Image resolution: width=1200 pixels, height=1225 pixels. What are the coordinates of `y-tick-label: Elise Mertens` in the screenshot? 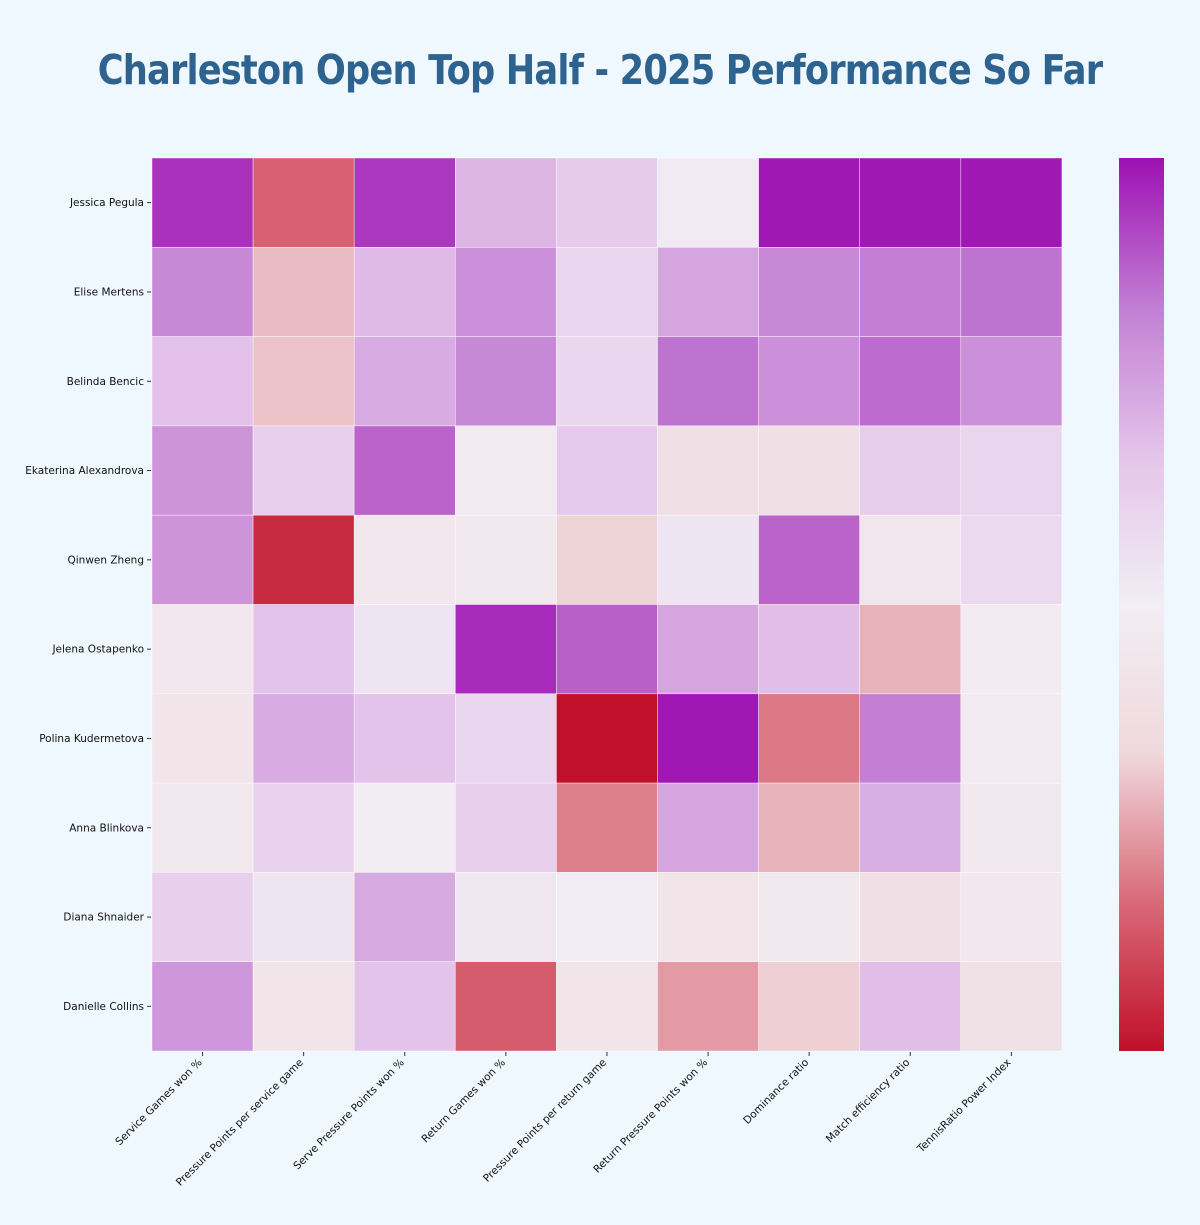 It's located at (109, 292).